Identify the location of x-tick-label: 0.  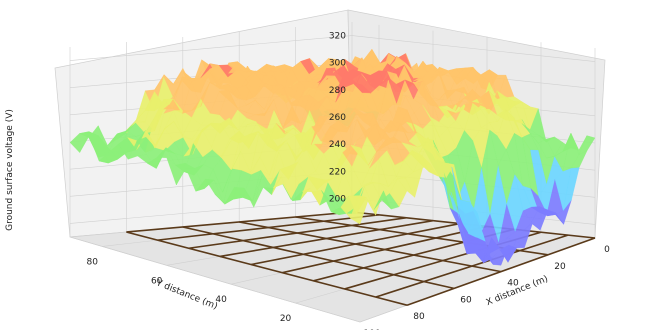
(607, 250).